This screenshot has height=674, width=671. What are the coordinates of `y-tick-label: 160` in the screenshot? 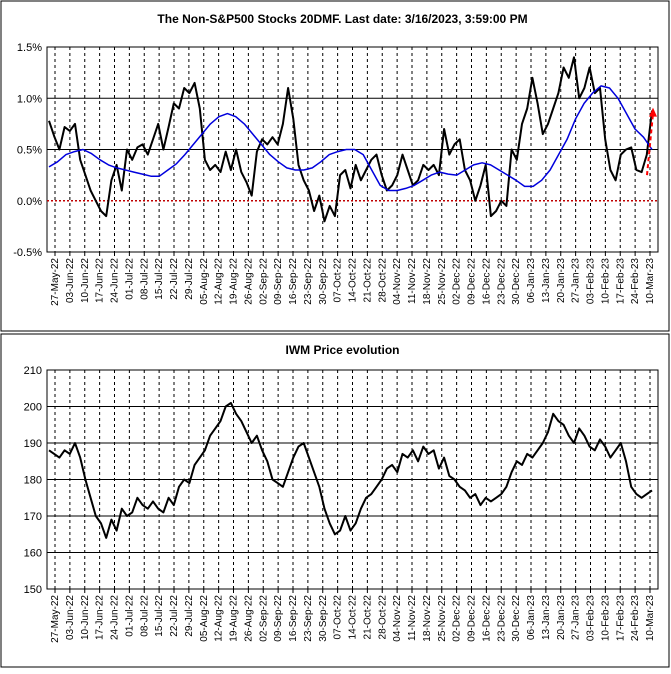 It's located at (33, 554).